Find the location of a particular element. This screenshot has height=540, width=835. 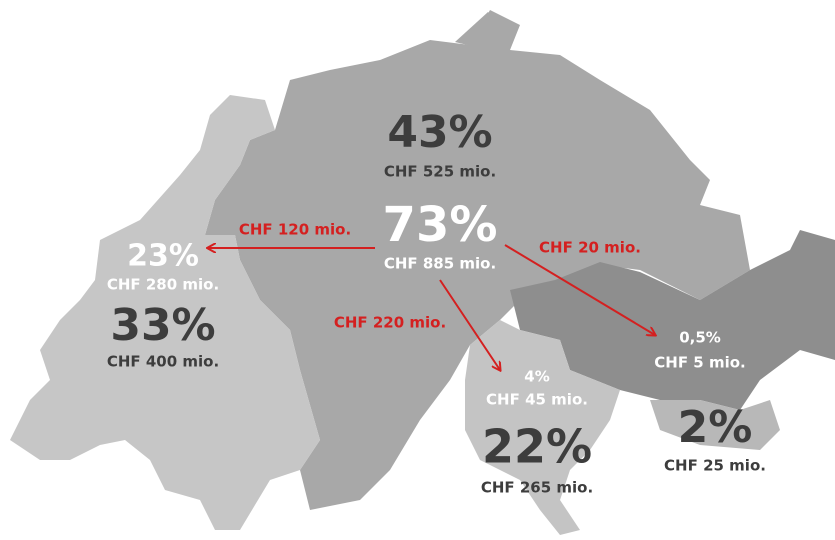

share: 43% is located at coordinates (439, 132).